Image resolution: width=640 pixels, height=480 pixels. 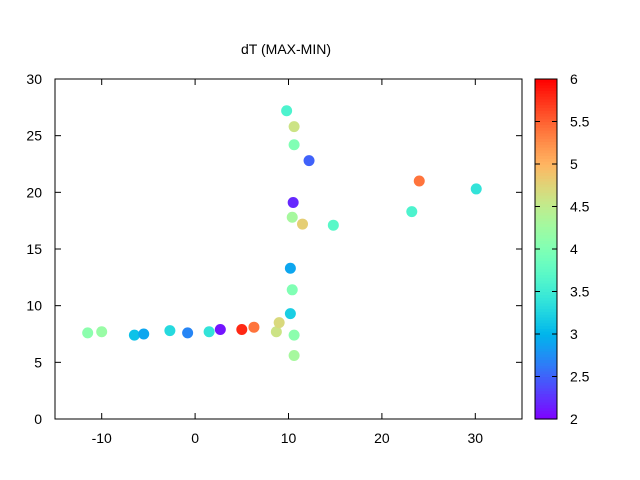 What do you see at coordinates (286, 49) in the screenshot?
I see `chart-title: dT (MAX-MIN)` at bounding box center [286, 49].